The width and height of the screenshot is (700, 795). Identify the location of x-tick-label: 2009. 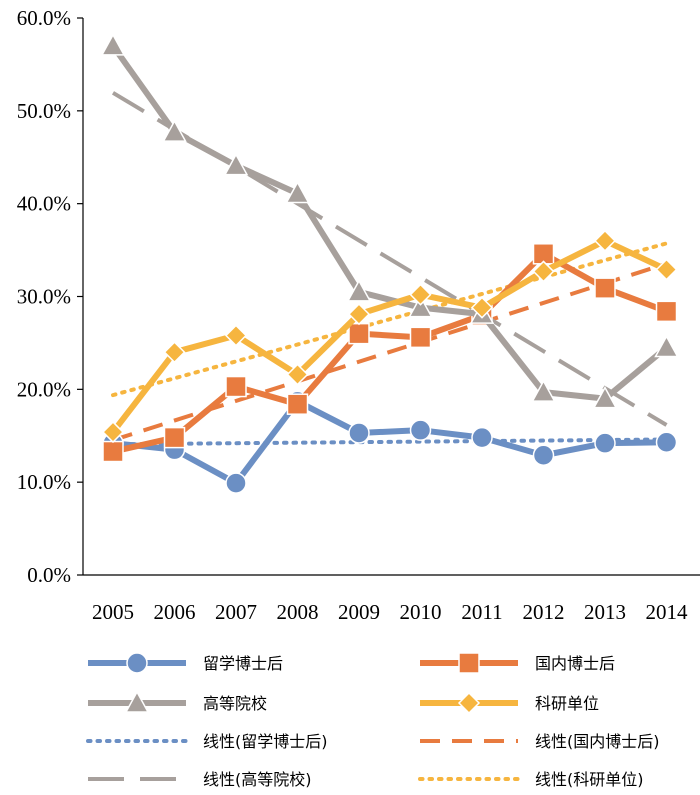
(359, 612).